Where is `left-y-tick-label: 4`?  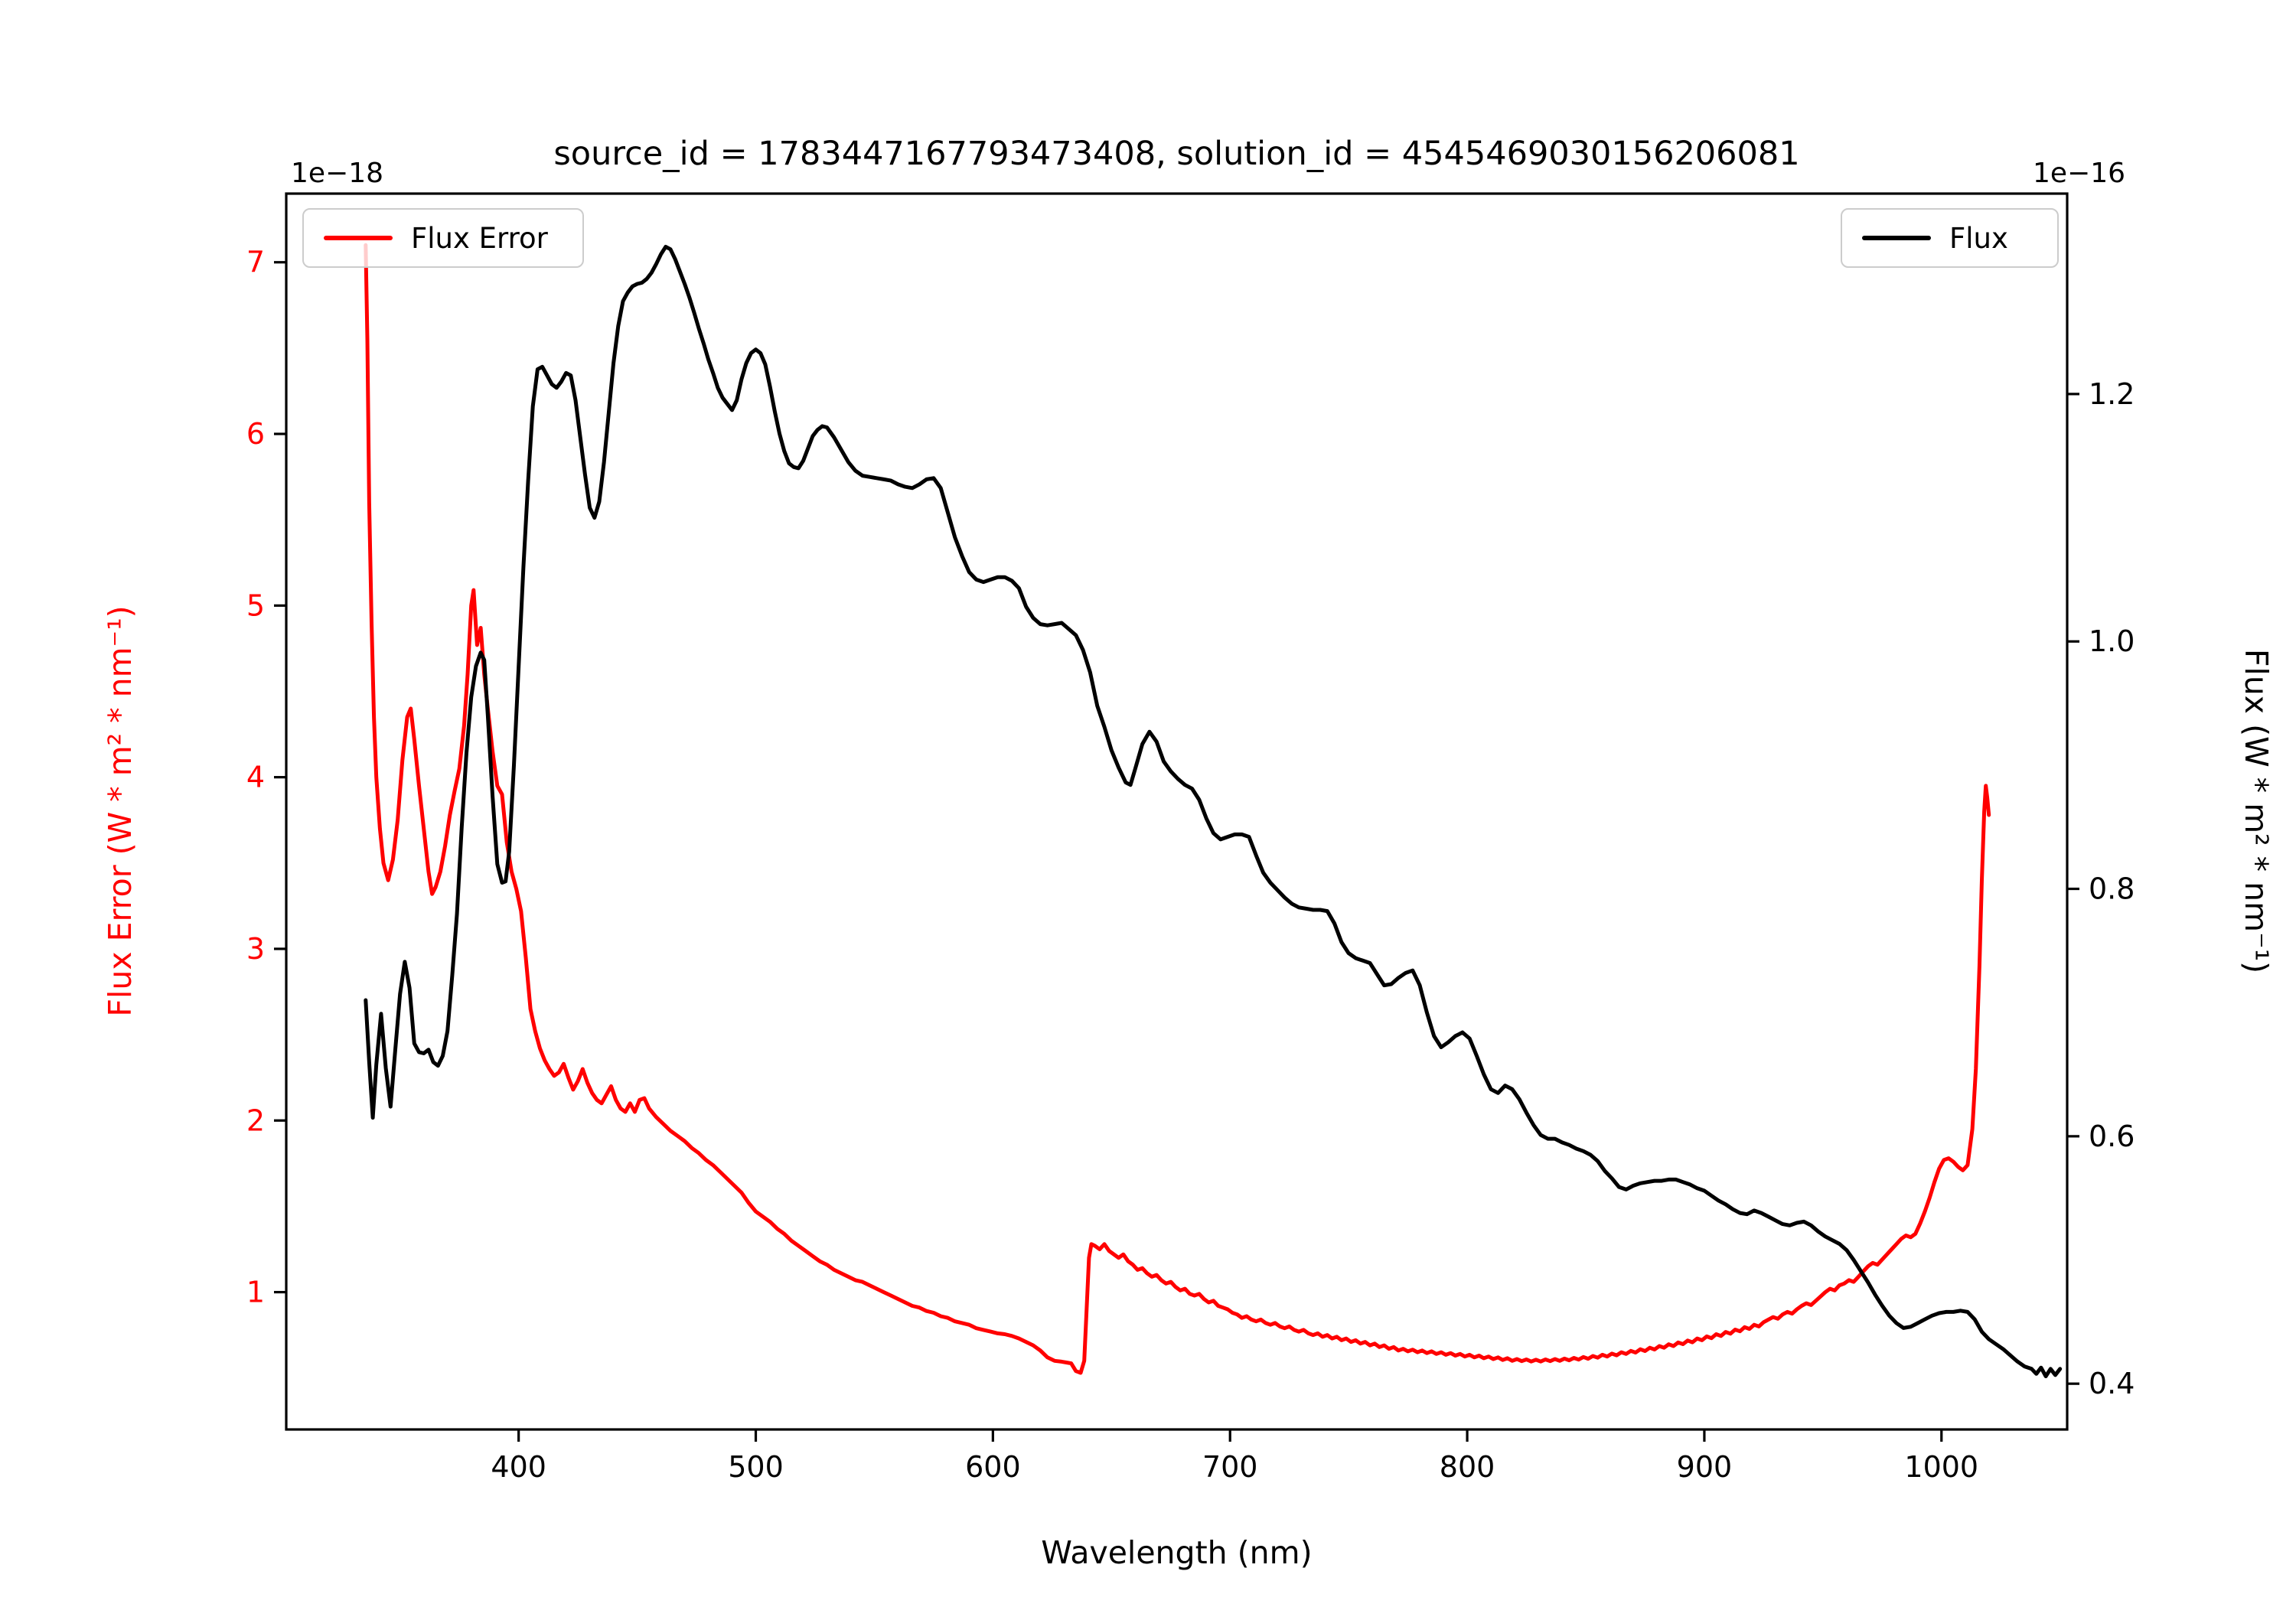
left-y-tick-label: 4 is located at coordinates (255, 778).